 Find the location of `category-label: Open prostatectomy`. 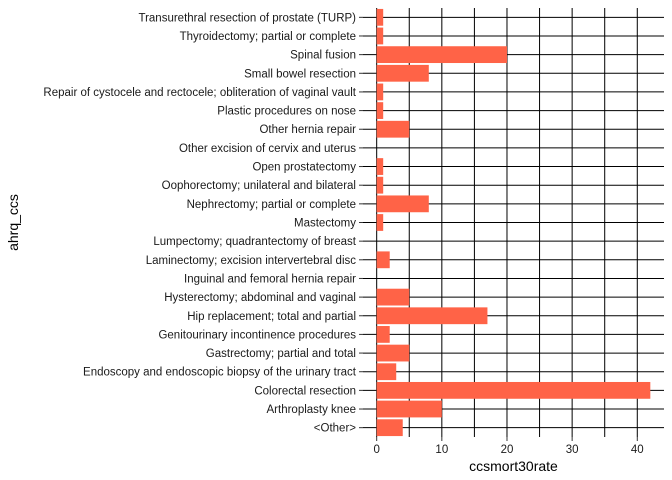

category-label: Open prostatectomy is located at coordinates (304, 168).